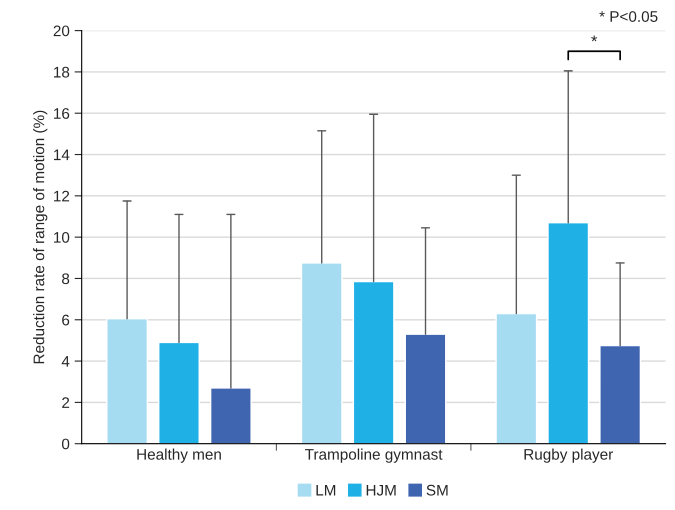 The image size is (675, 510). Describe the element at coordinates (66, 361) in the screenshot. I see `y-tick-label: 4` at that location.